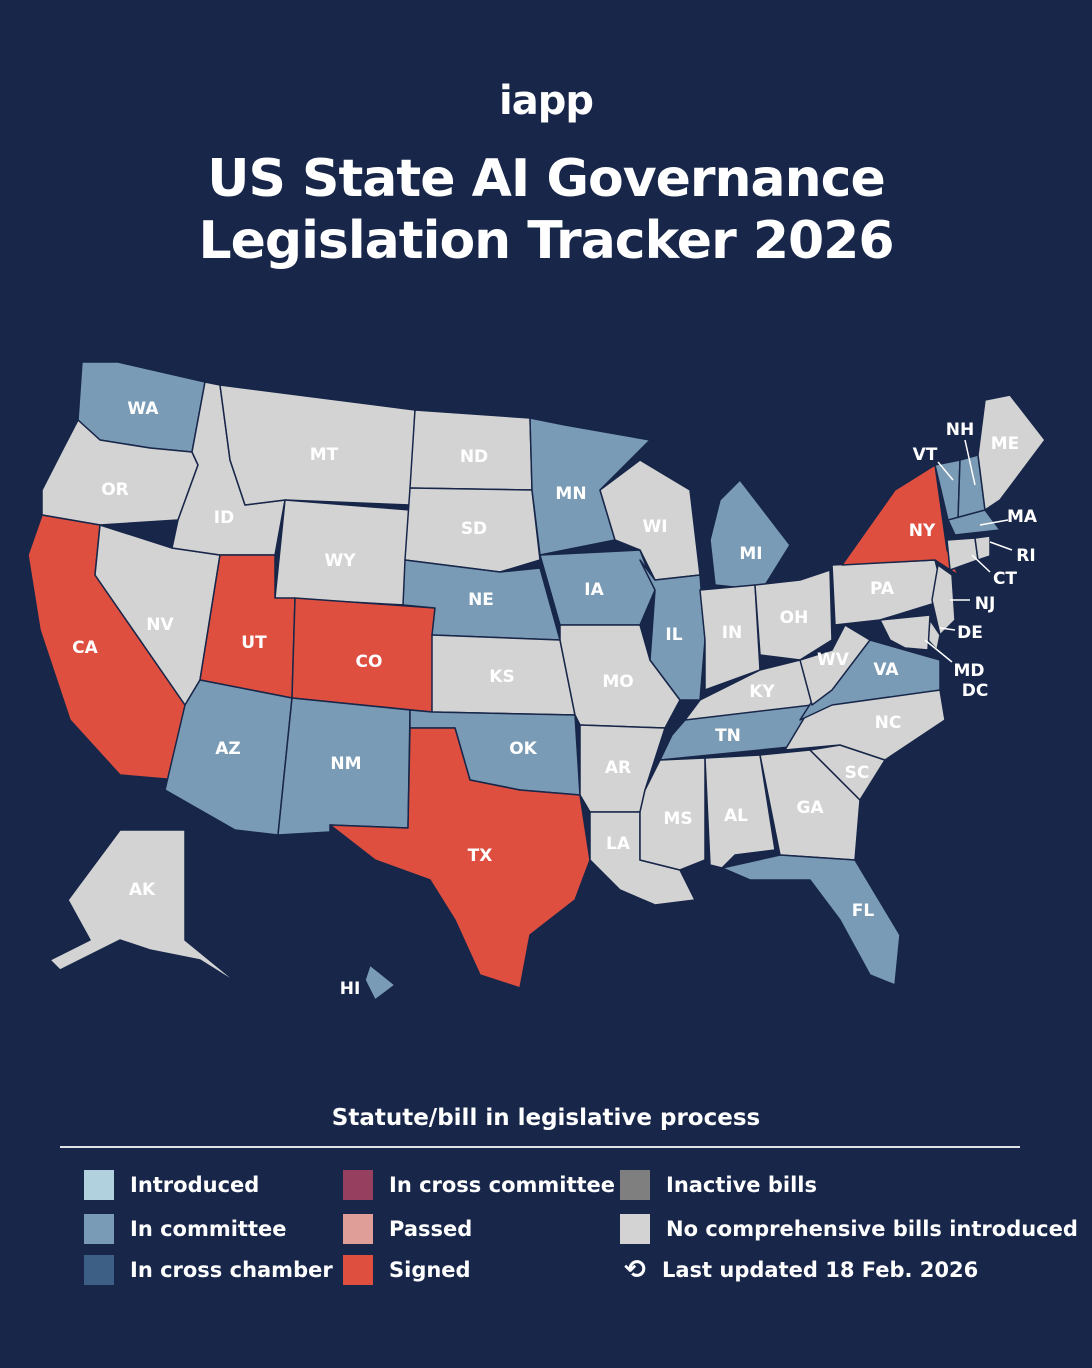 Image resolution: width=1092 pixels, height=1368 pixels. What do you see at coordinates (1005, 444) in the screenshot?
I see `state-label-me: ME` at bounding box center [1005, 444].